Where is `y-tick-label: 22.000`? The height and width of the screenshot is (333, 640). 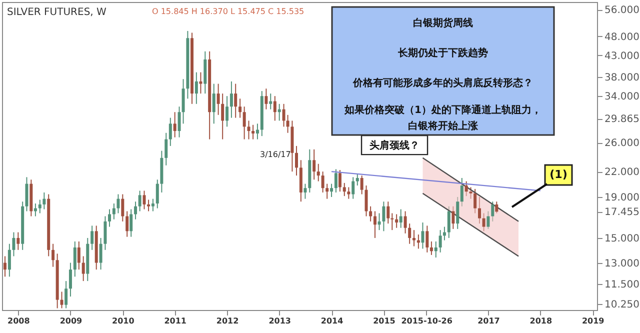 y-tick-label: 22.000 is located at coordinates (622, 172).